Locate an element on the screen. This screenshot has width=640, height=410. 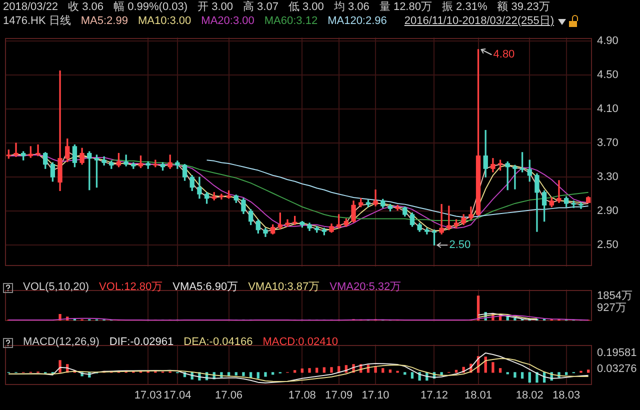
y-tick-label: 4.90 is located at coordinates (607, 41).